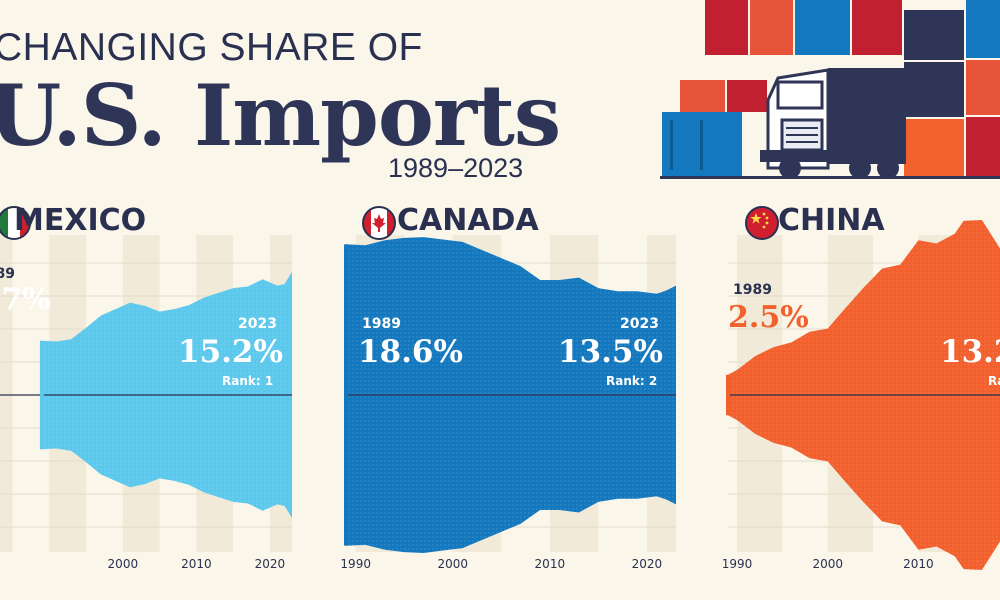 The height and width of the screenshot is (600, 1000). What do you see at coordinates (257, 324) in the screenshot?
I see `mexico-end-year: 2023` at bounding box center [257, 324].